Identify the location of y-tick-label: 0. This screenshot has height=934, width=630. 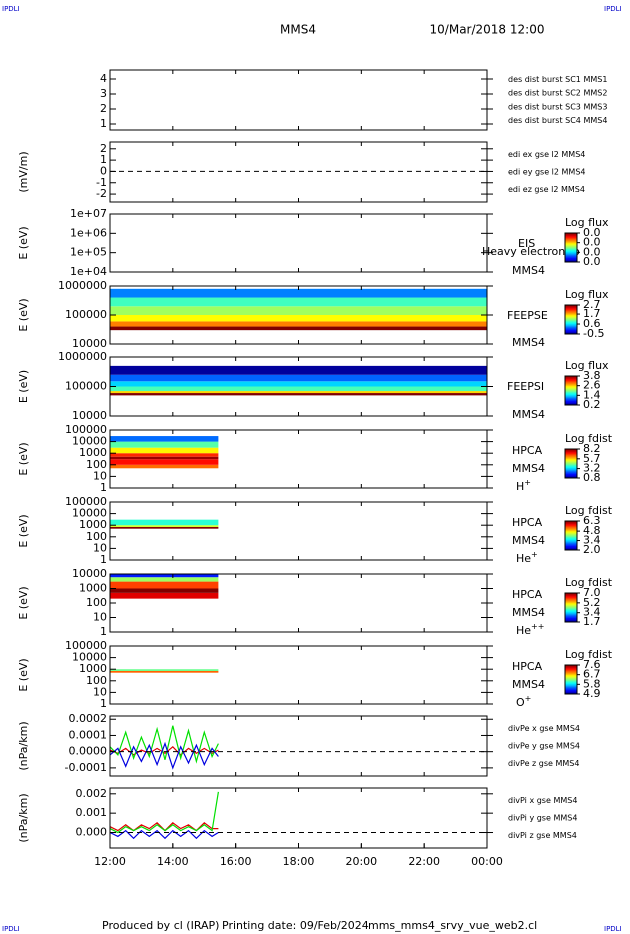
(103, 170).